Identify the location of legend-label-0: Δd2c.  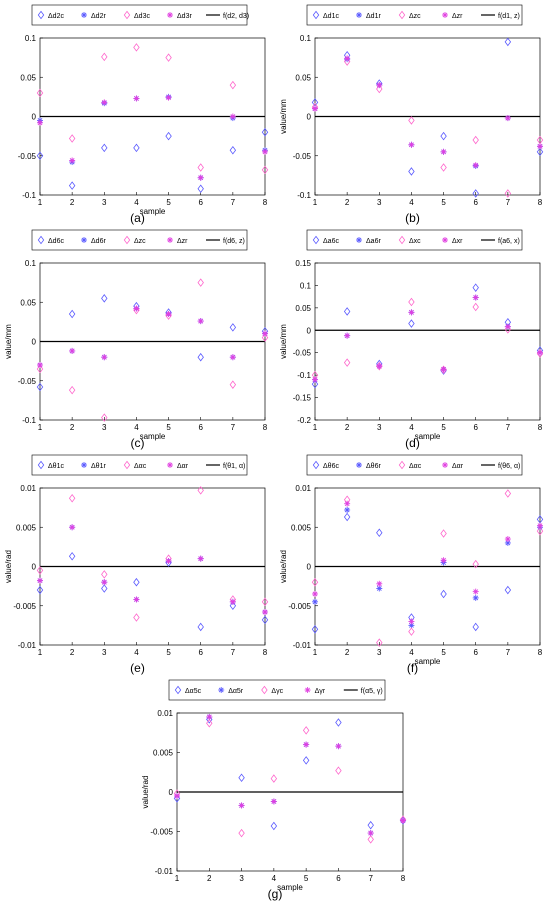
(56, 16).